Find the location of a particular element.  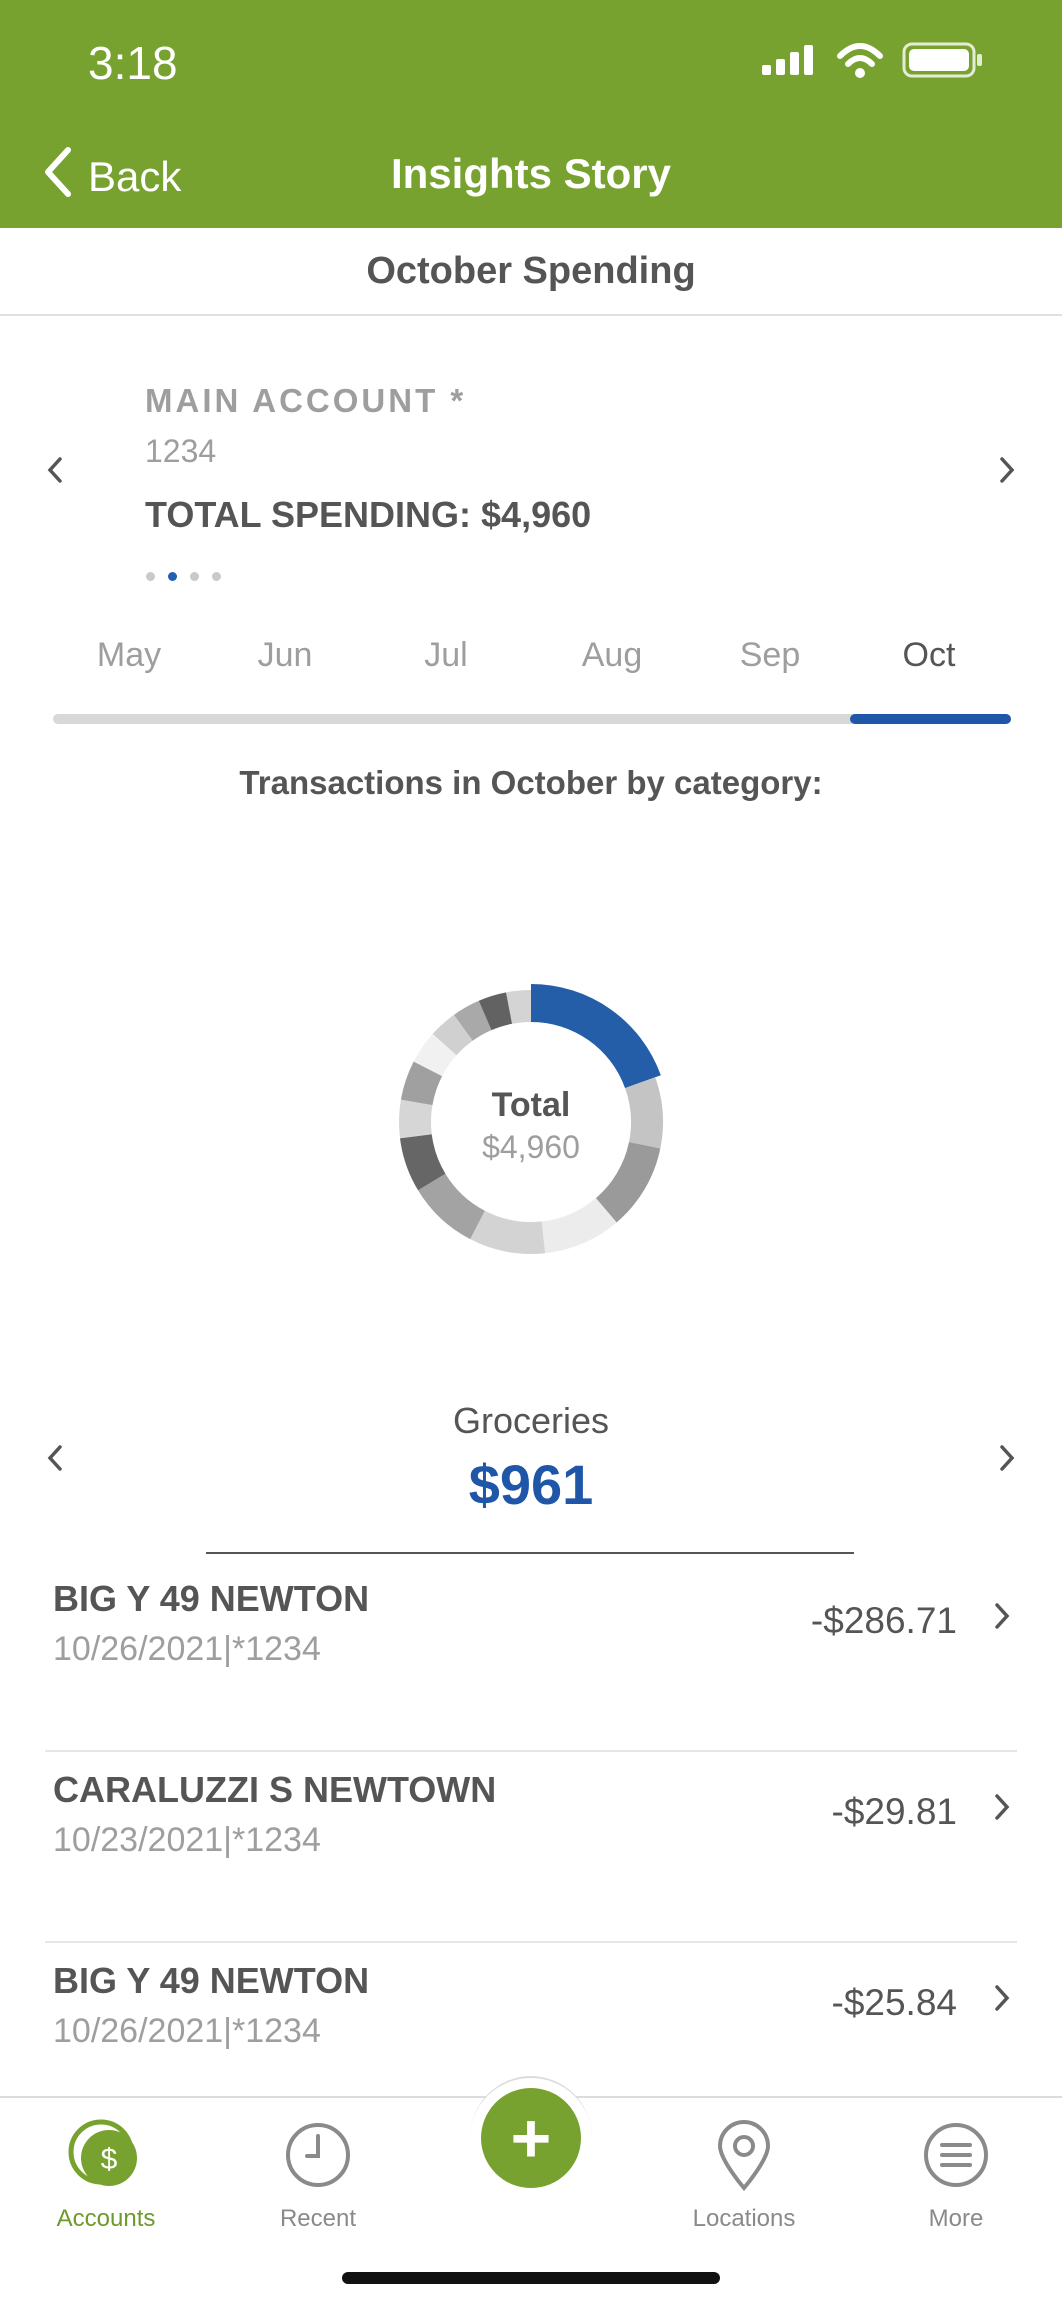

back-button: Back is located at coordinates (110, 177).